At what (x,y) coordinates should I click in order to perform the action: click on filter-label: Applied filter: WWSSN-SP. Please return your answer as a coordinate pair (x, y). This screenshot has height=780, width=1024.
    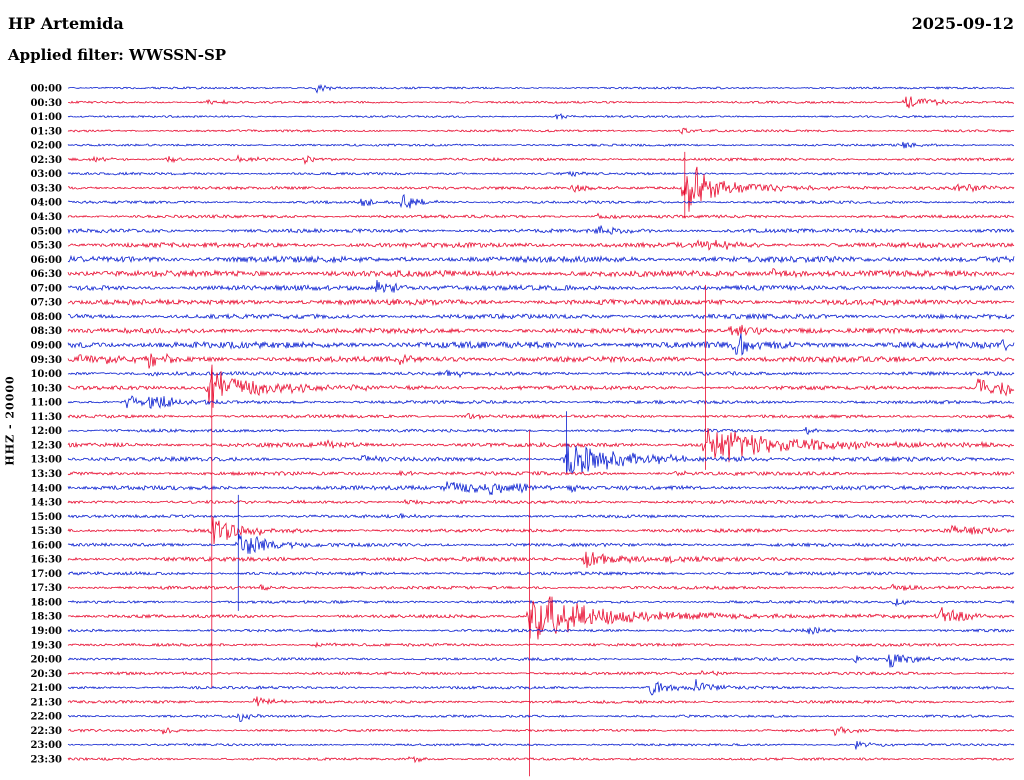
    Looking at the image, I should click on (117, 55).